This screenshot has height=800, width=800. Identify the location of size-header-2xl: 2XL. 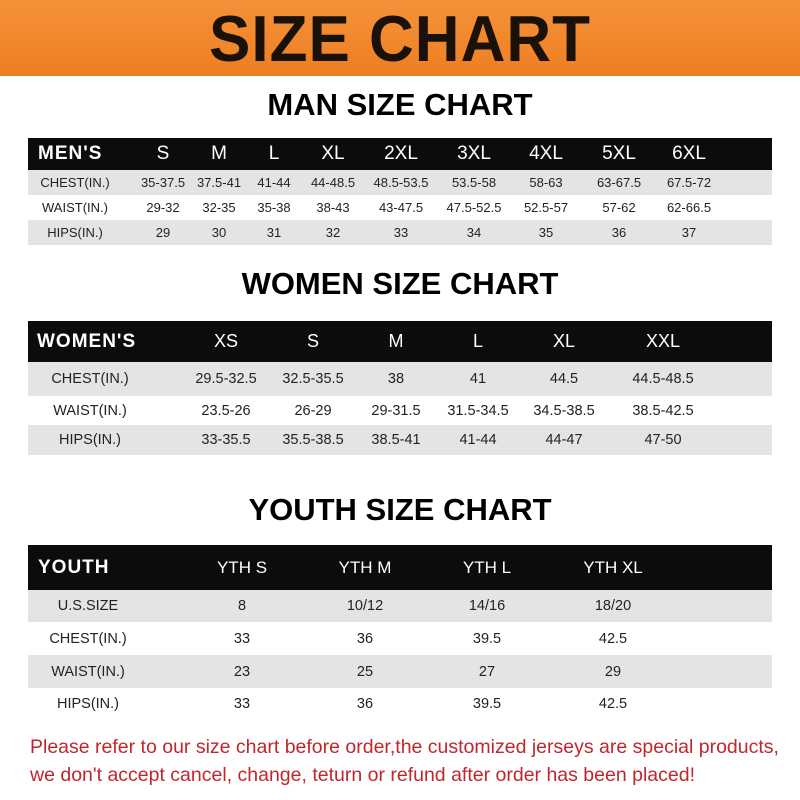
(401, 153).